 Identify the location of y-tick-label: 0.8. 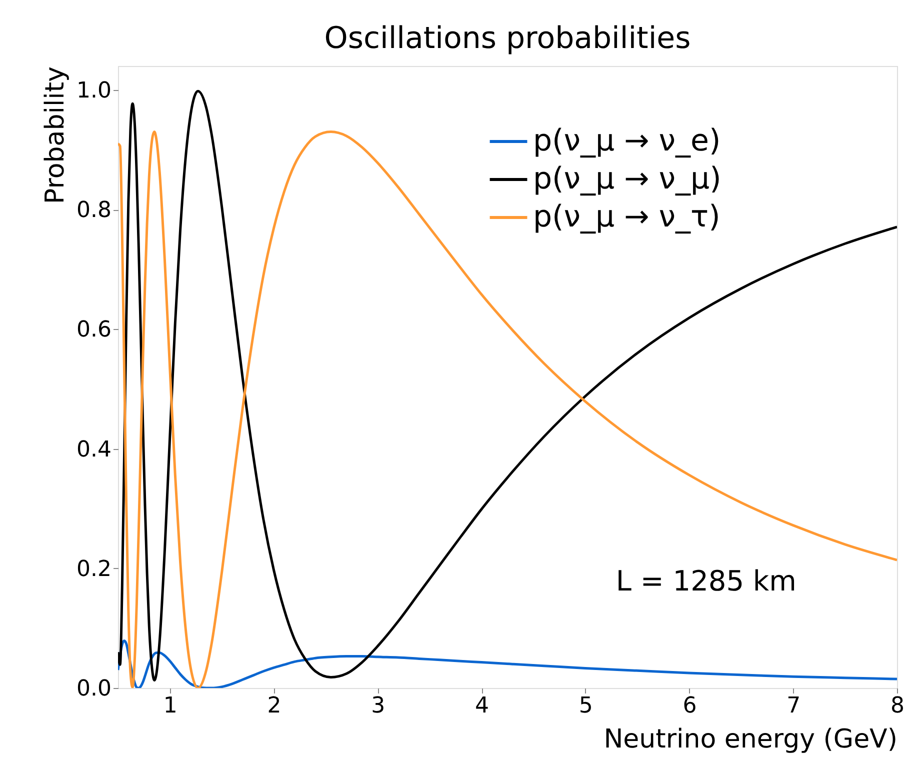
(94, 211).